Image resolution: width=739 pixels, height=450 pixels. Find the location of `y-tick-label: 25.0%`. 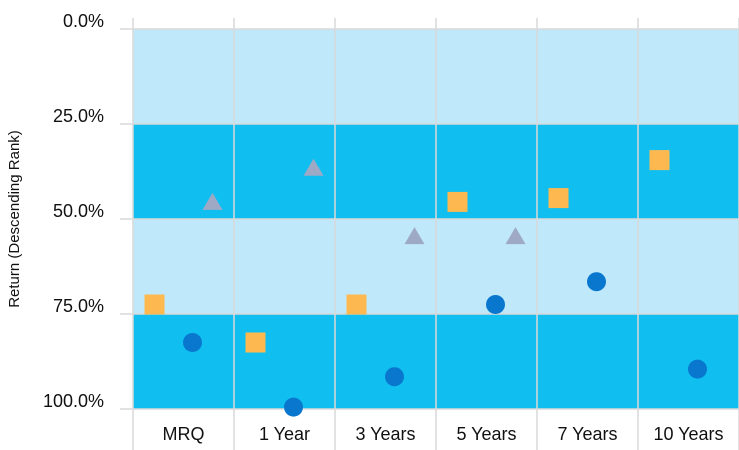

y-tick-label: 25.0% is located at coordinates (78, 116).